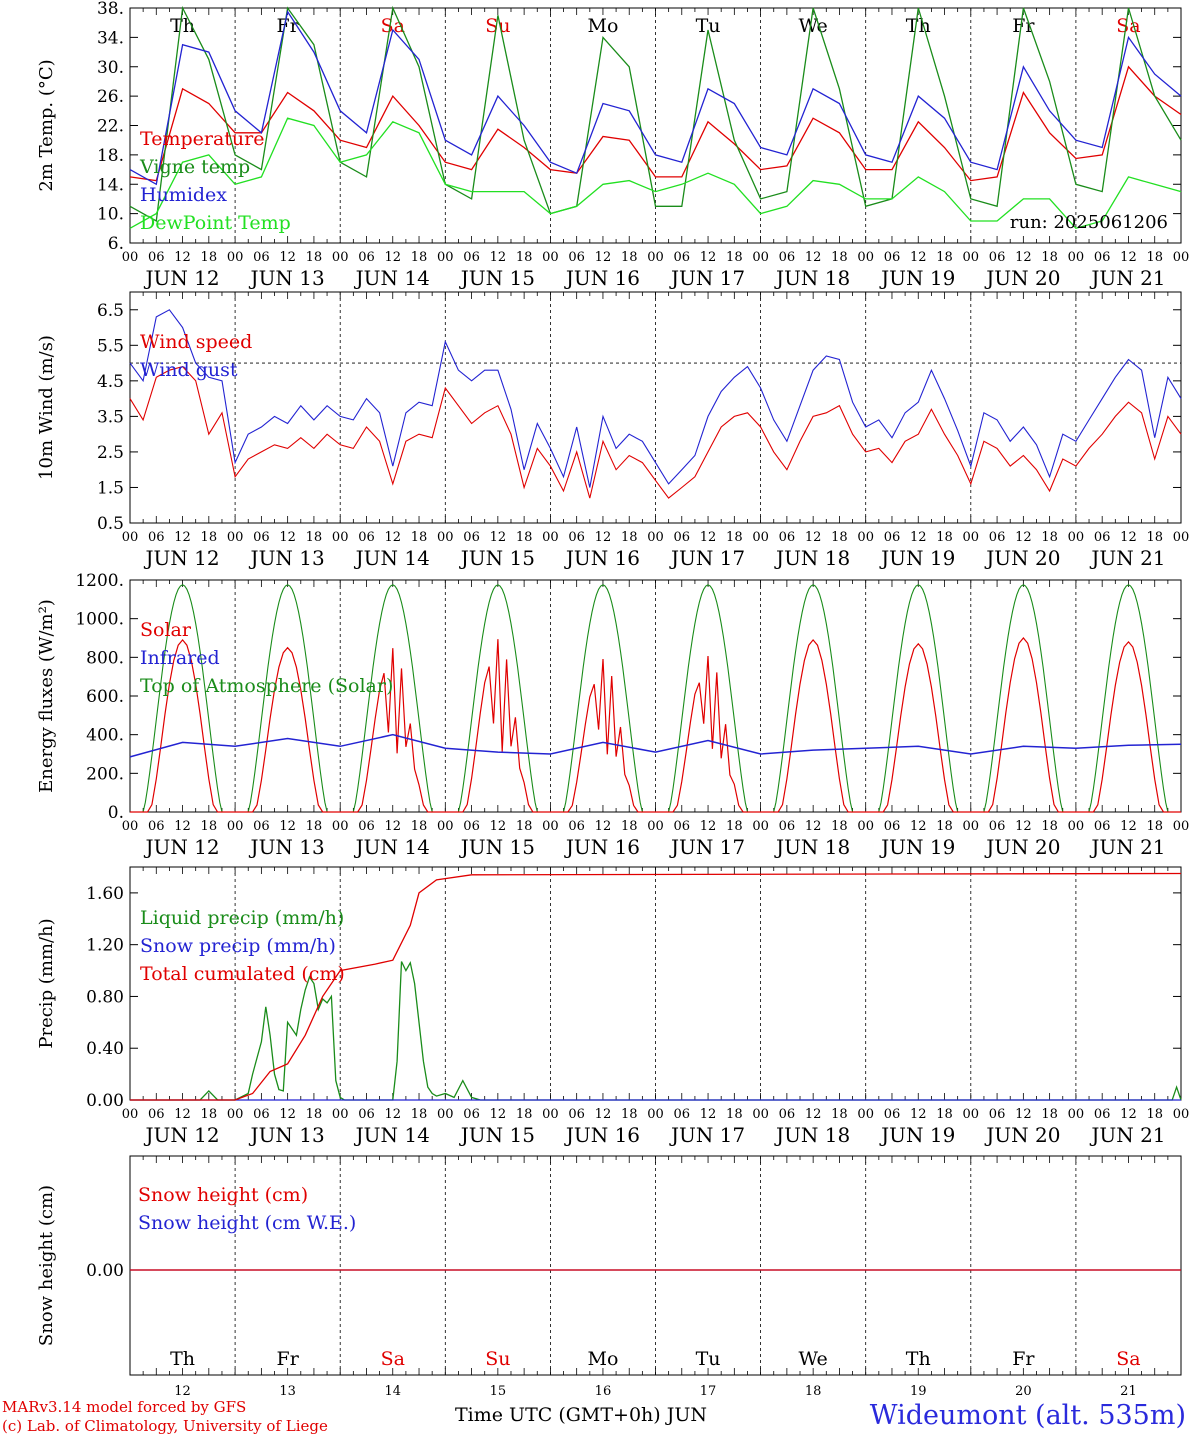 Image resolution: width=1194 pixels, height=1440 pixels. Describe the element at coordinates (166, 630) in the screenshot. I see `legend-solar: Solar` at that location.